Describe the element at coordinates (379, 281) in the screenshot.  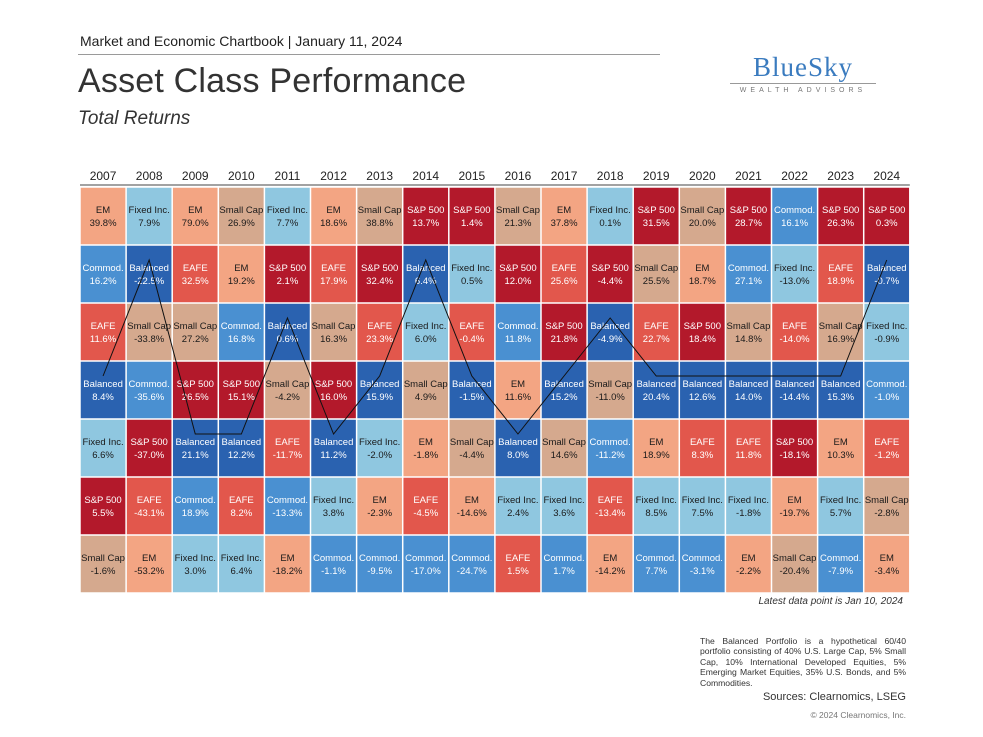
I see `cell-return-value: 32.4%` at that location.